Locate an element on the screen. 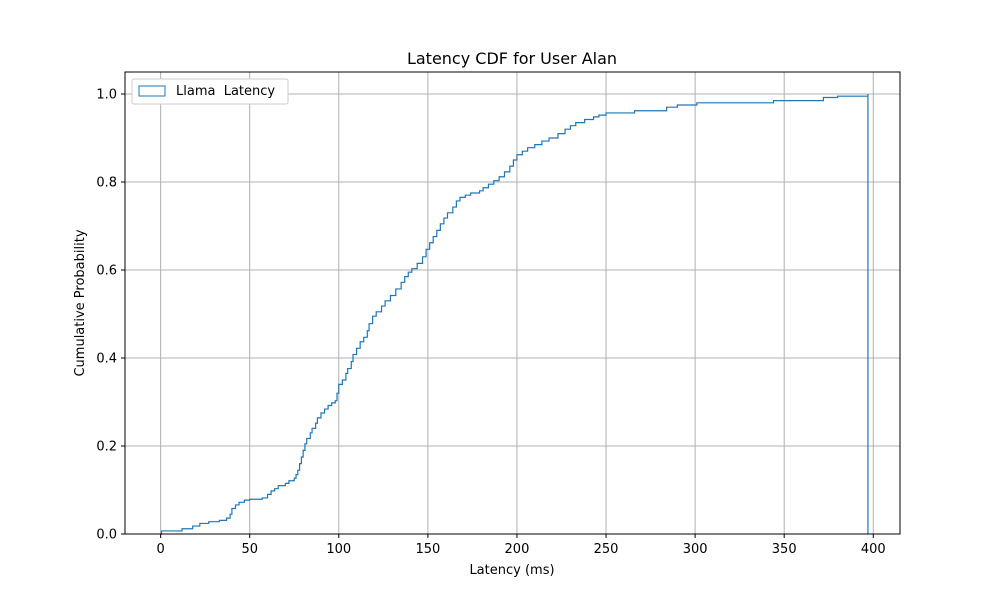  x-tick-label: 100 is located at coordinates (338, 549).